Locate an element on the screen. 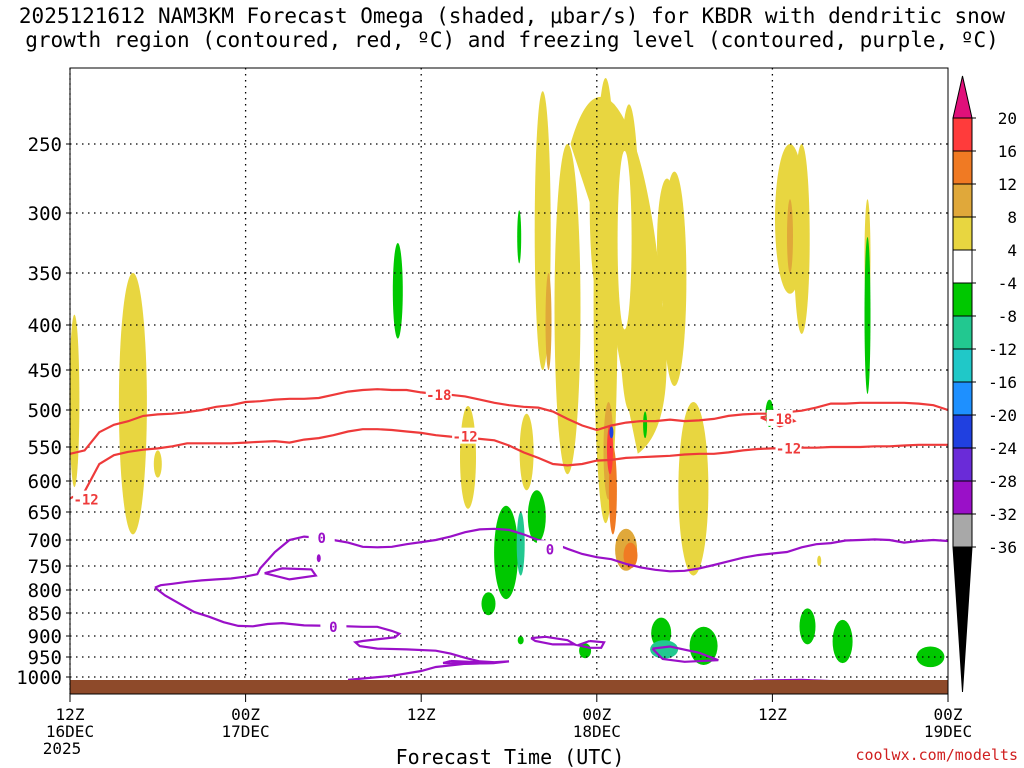  dgz-minus18-contour is located at coordinates (509, 421).